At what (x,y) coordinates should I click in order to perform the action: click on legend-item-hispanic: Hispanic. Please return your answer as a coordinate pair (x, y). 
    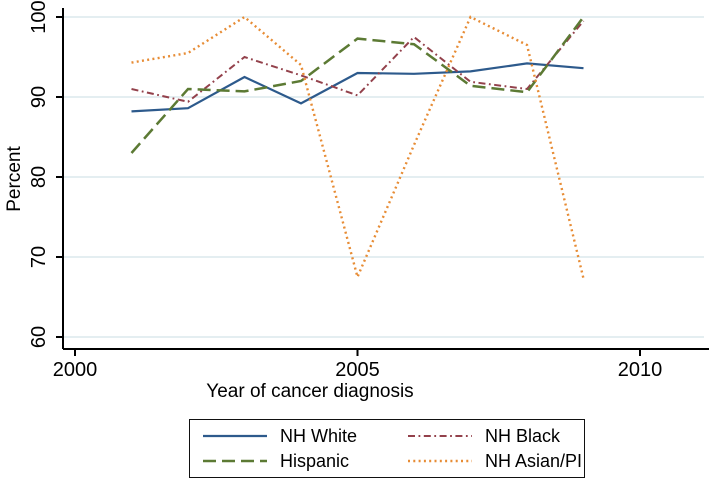
    Looking at the image, I should click on (304, 461).